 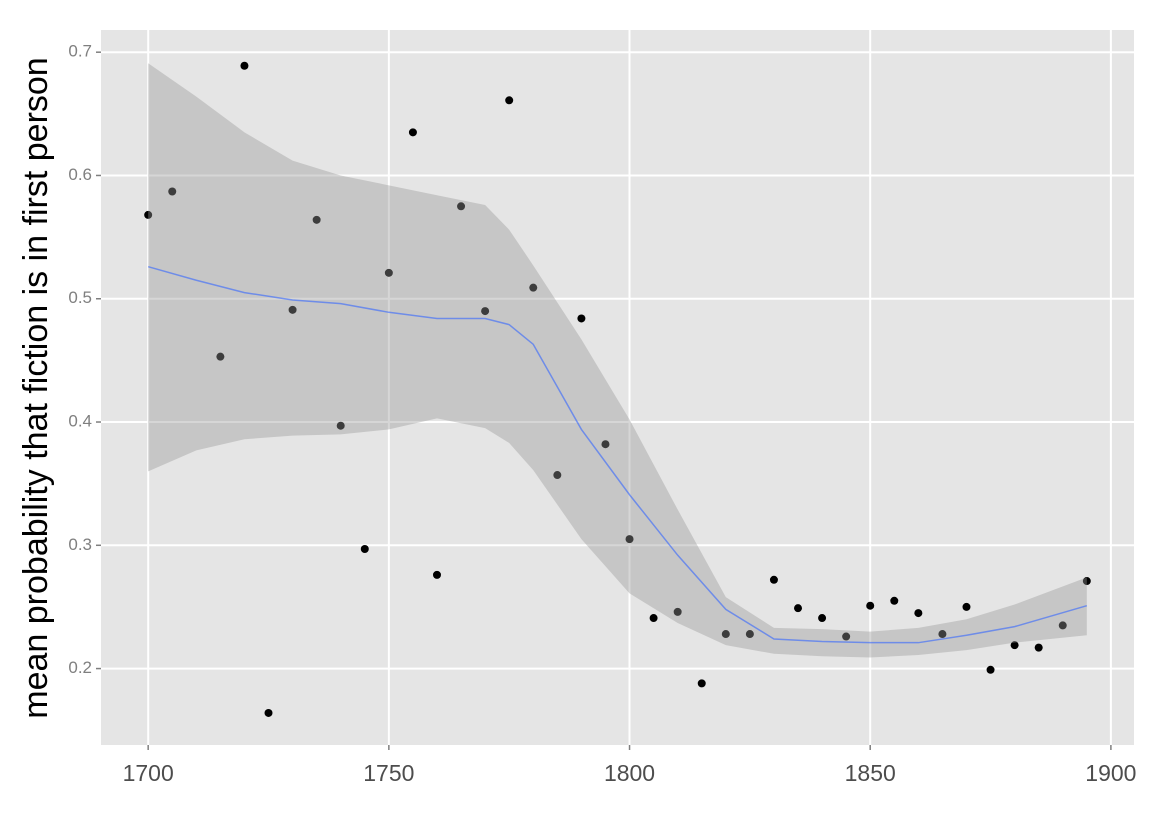 I want to click on x-tick-label: 1750, so click(x=388, y=773).